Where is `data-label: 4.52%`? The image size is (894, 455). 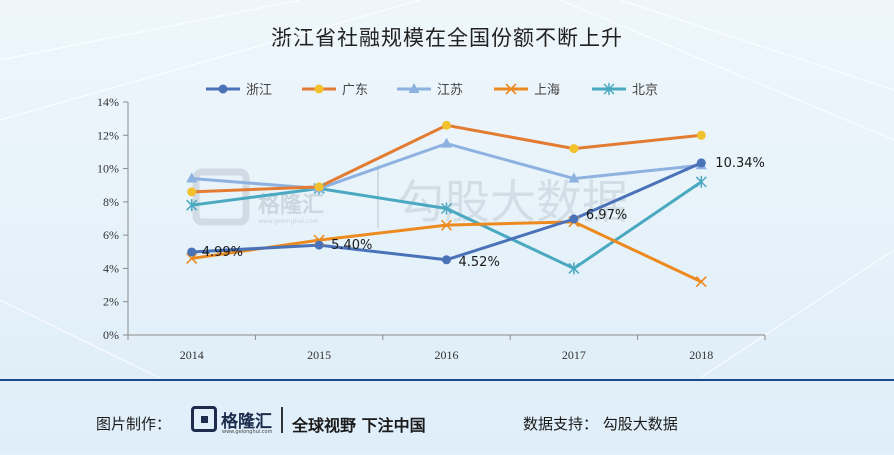
data-label: 4.52% is located at coordinates (479, 262).